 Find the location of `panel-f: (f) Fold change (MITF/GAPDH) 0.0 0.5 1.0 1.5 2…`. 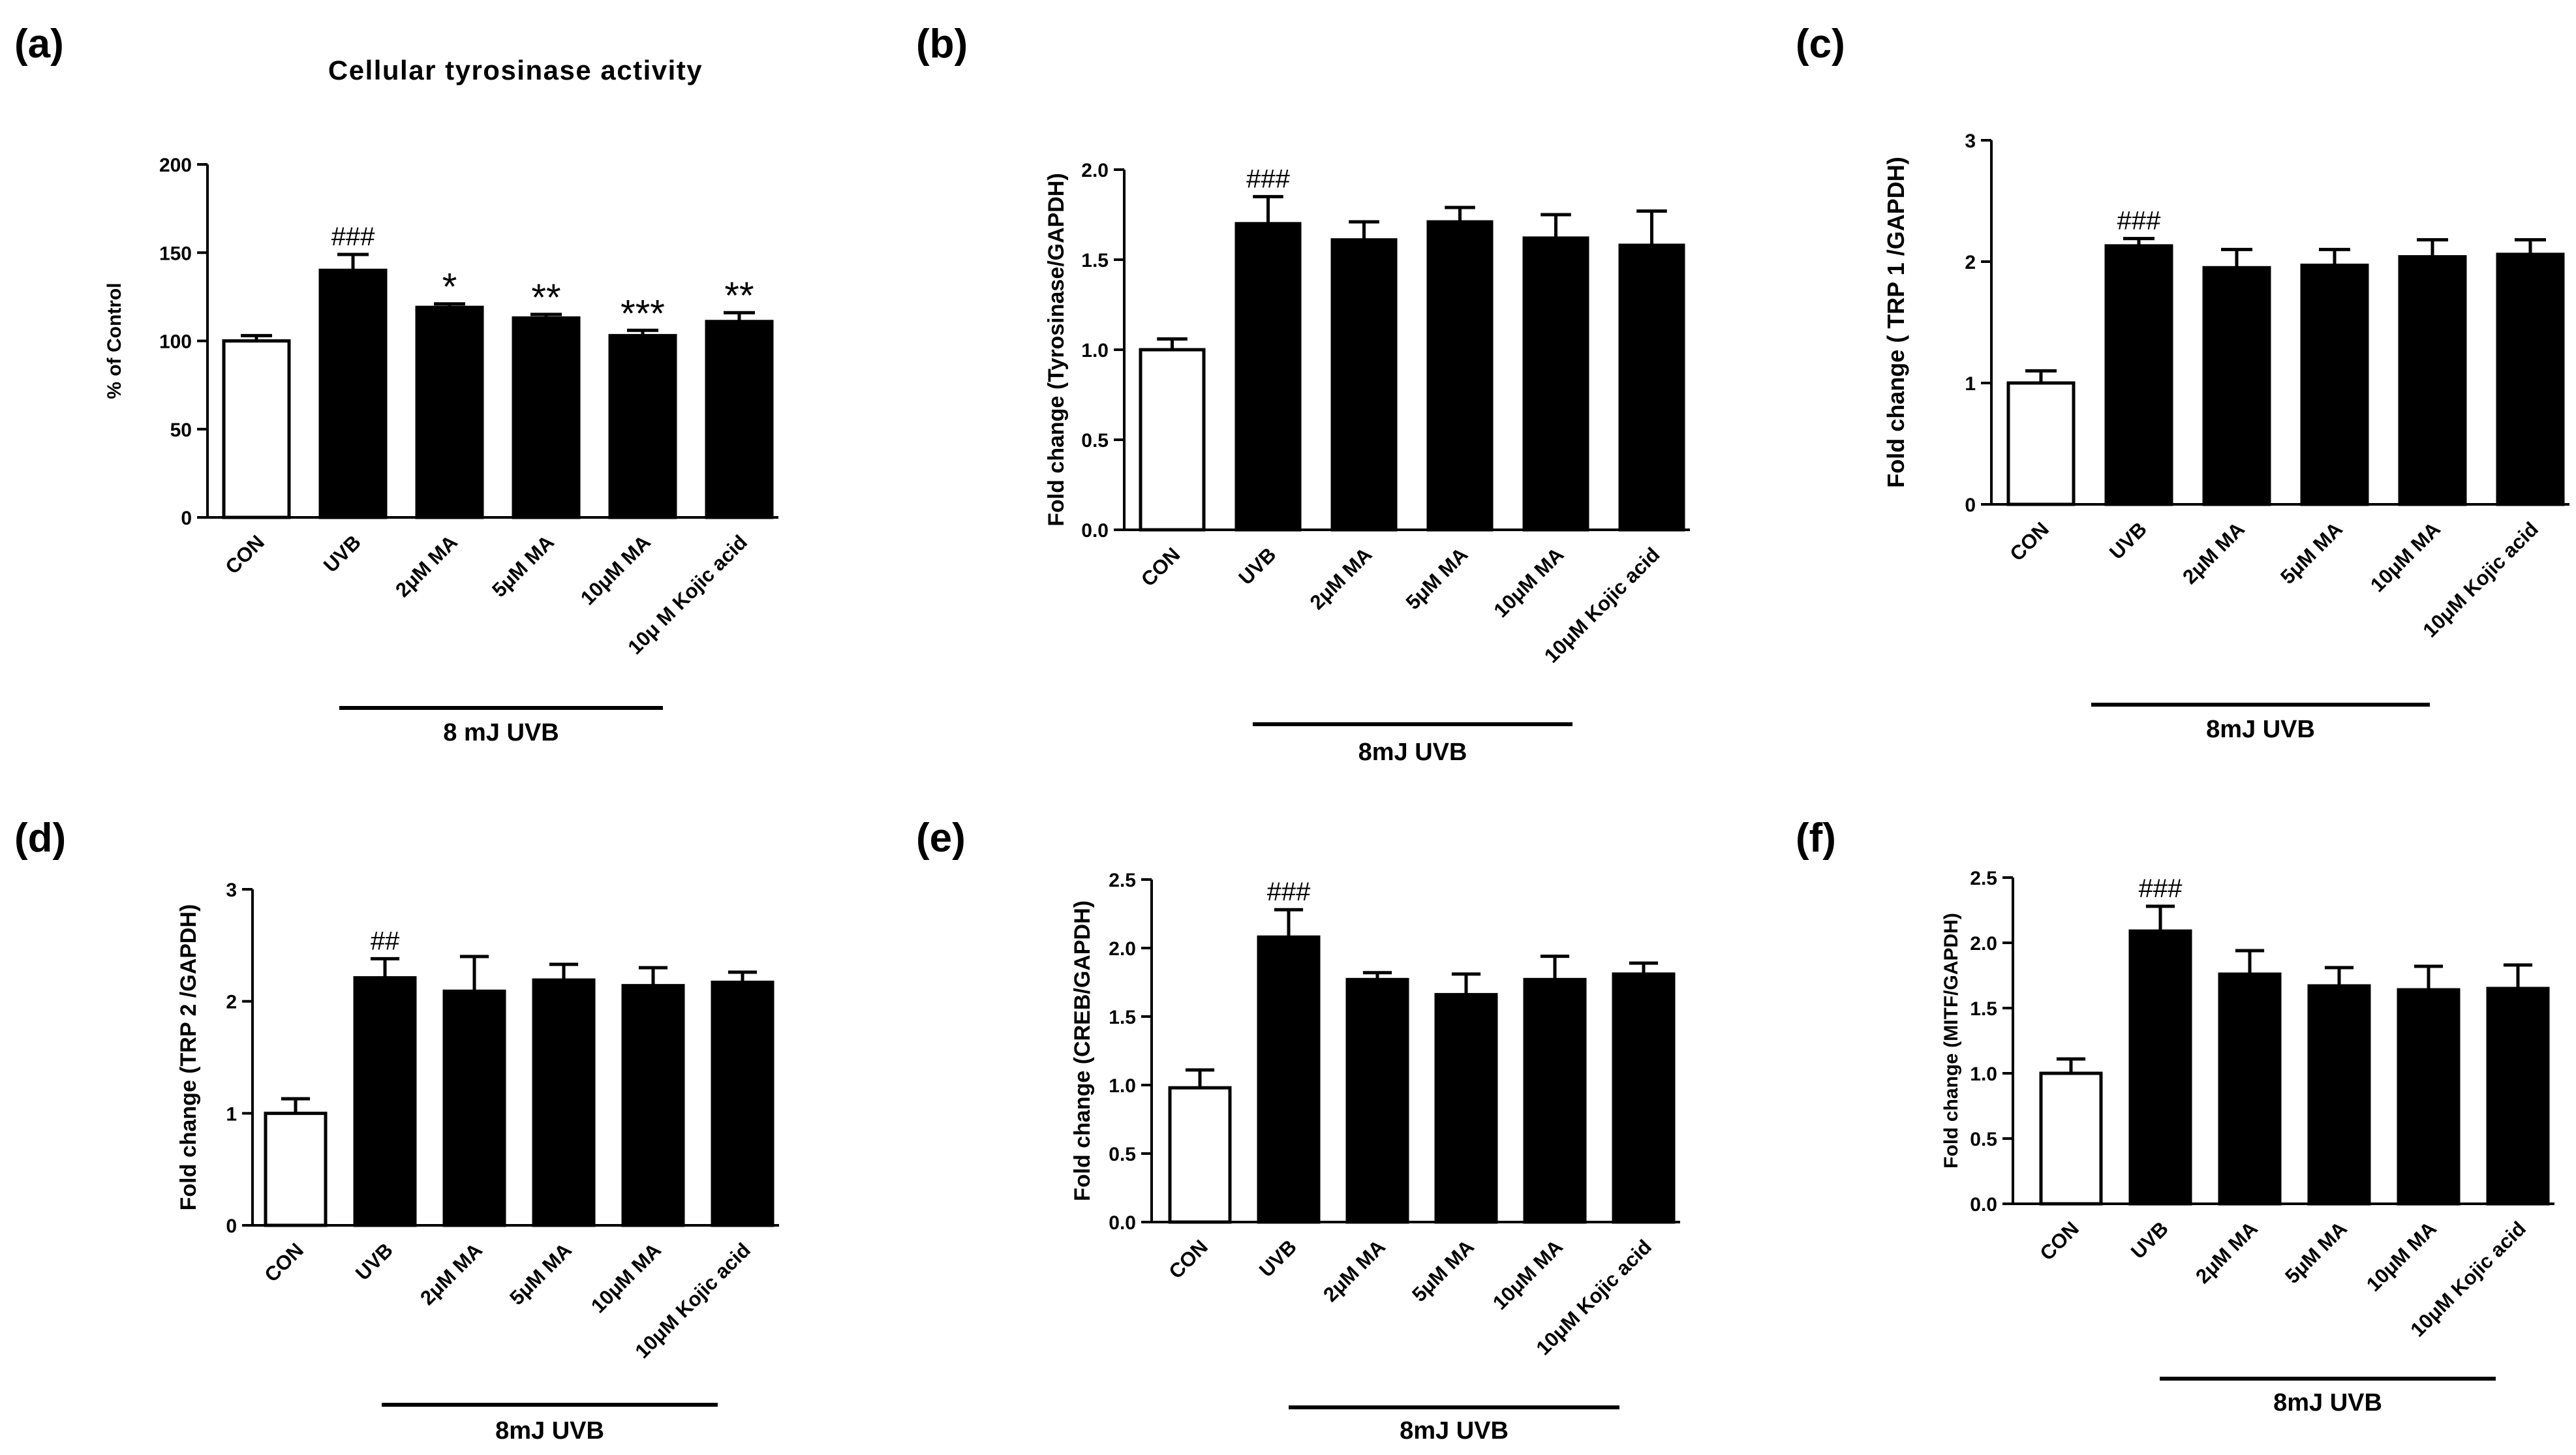

panel-f: (f) Fold change (MITF/GAPDH) 0.0 0.5 1.0 1.5 2… is located at coordinates (2175, 1117).